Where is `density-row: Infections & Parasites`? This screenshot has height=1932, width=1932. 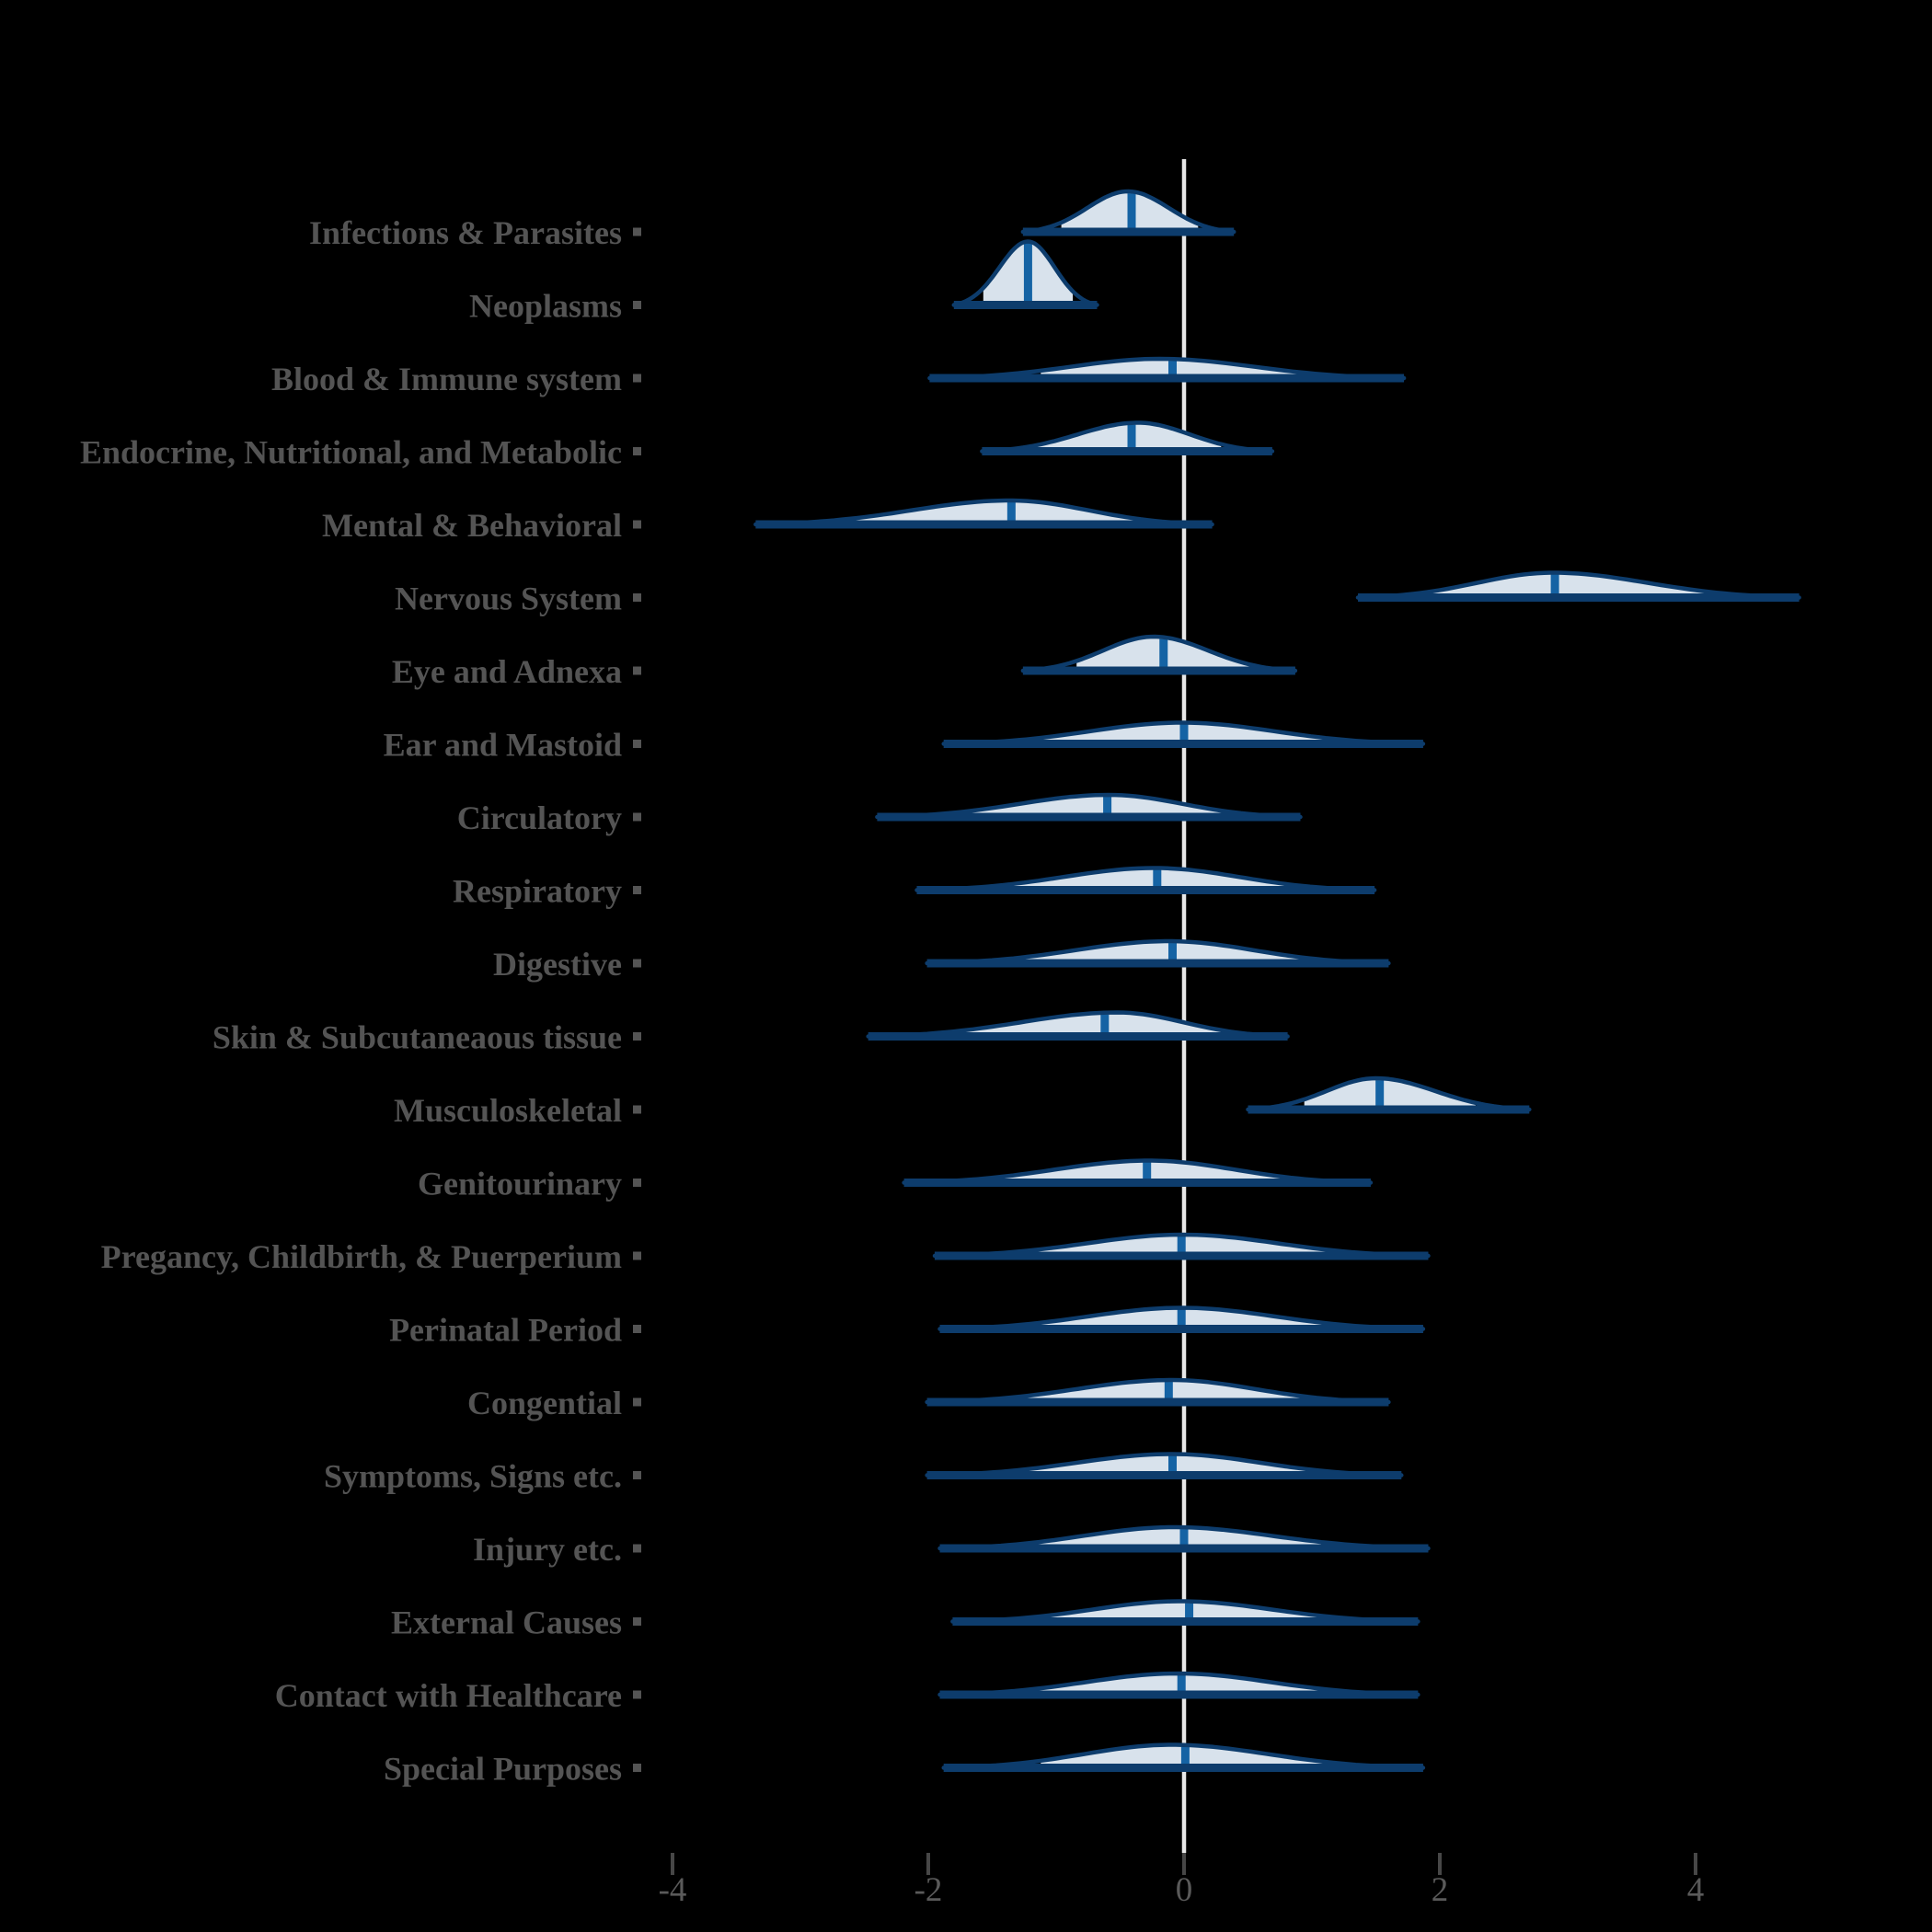 density-row: Infections & Parasites is located at coordinates (772, 220).